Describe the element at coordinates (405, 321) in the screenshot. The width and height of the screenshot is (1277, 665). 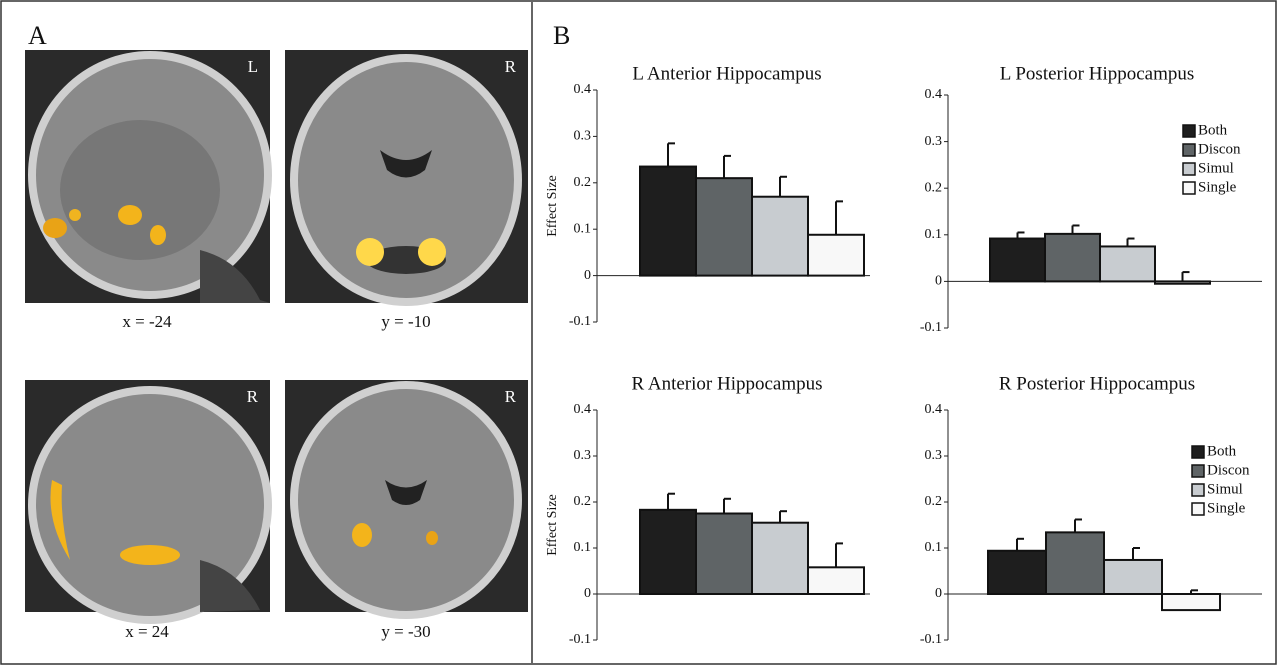
I see `image-caption: y = -10` at that location.